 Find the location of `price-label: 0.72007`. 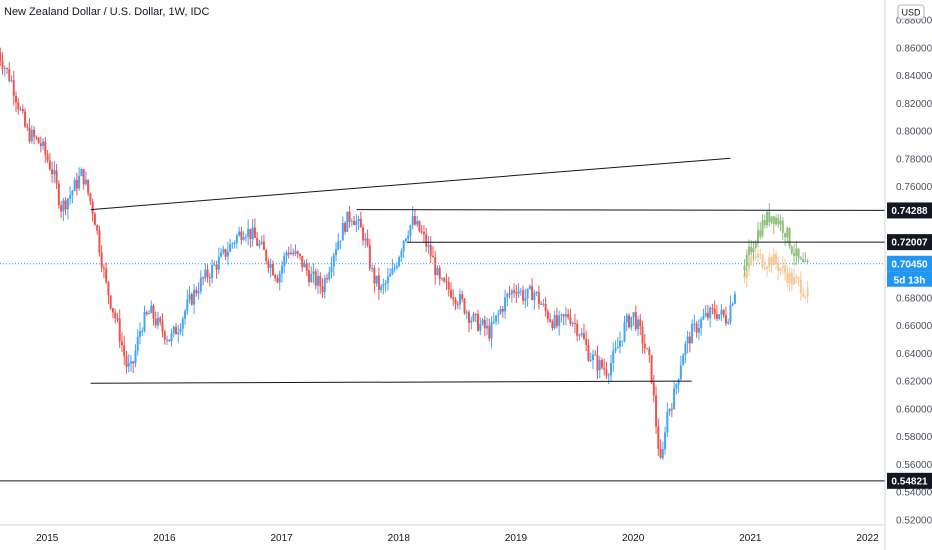

price-label: 0.72007 is located at coordinates (909, 242).